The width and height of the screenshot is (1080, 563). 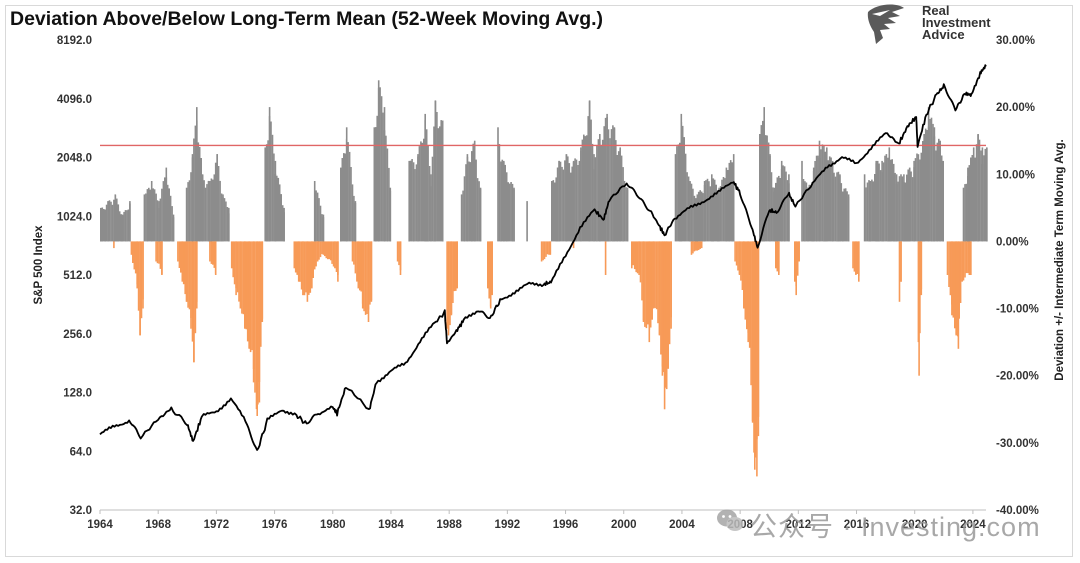 What do you see at coordinates (74, 41) in the screenshot?
I see `left-axis-tick-label: 8192.0` at bounding box center [74, 41].